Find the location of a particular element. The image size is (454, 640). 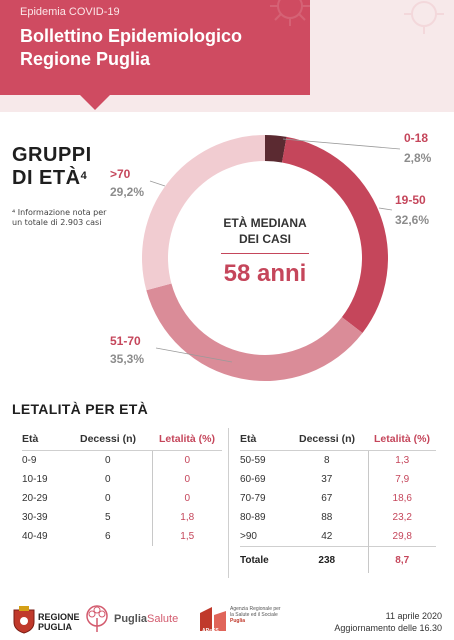

puglia-salute-logo-text: PugliaSalute is located at coordinates (146, 619).